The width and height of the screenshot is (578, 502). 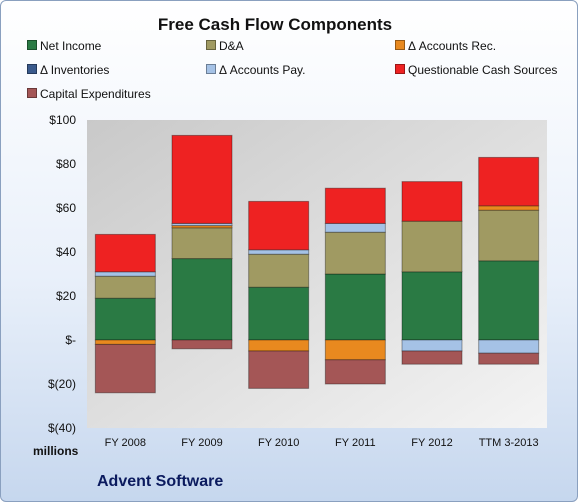 I want to click on company-label: Advent Software, so click(x=160, y=481).